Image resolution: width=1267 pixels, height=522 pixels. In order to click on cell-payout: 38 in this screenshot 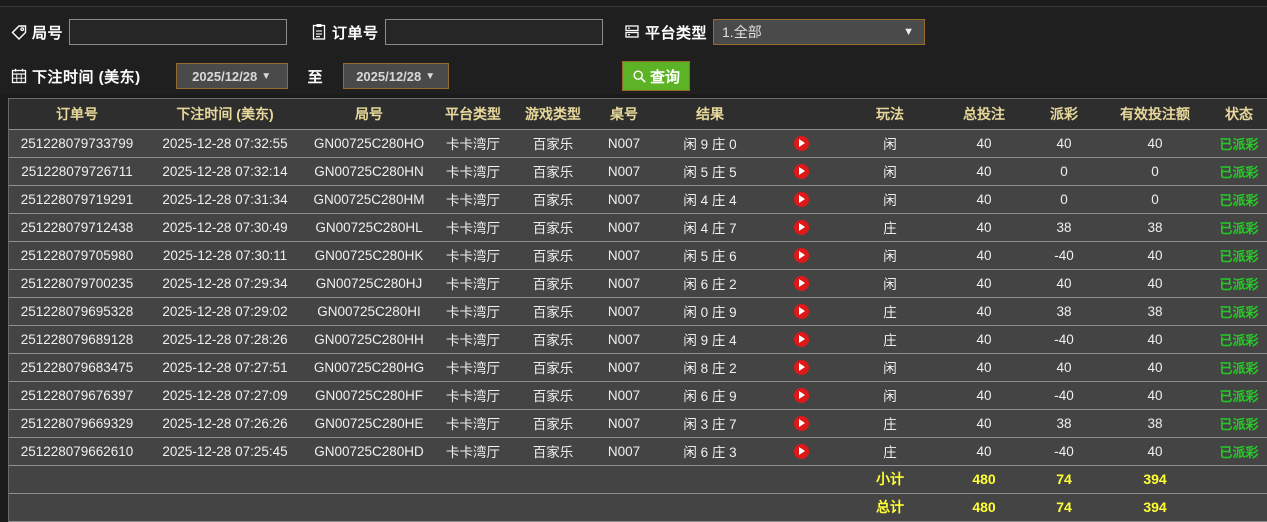, I will do `click(1064, 311)`.